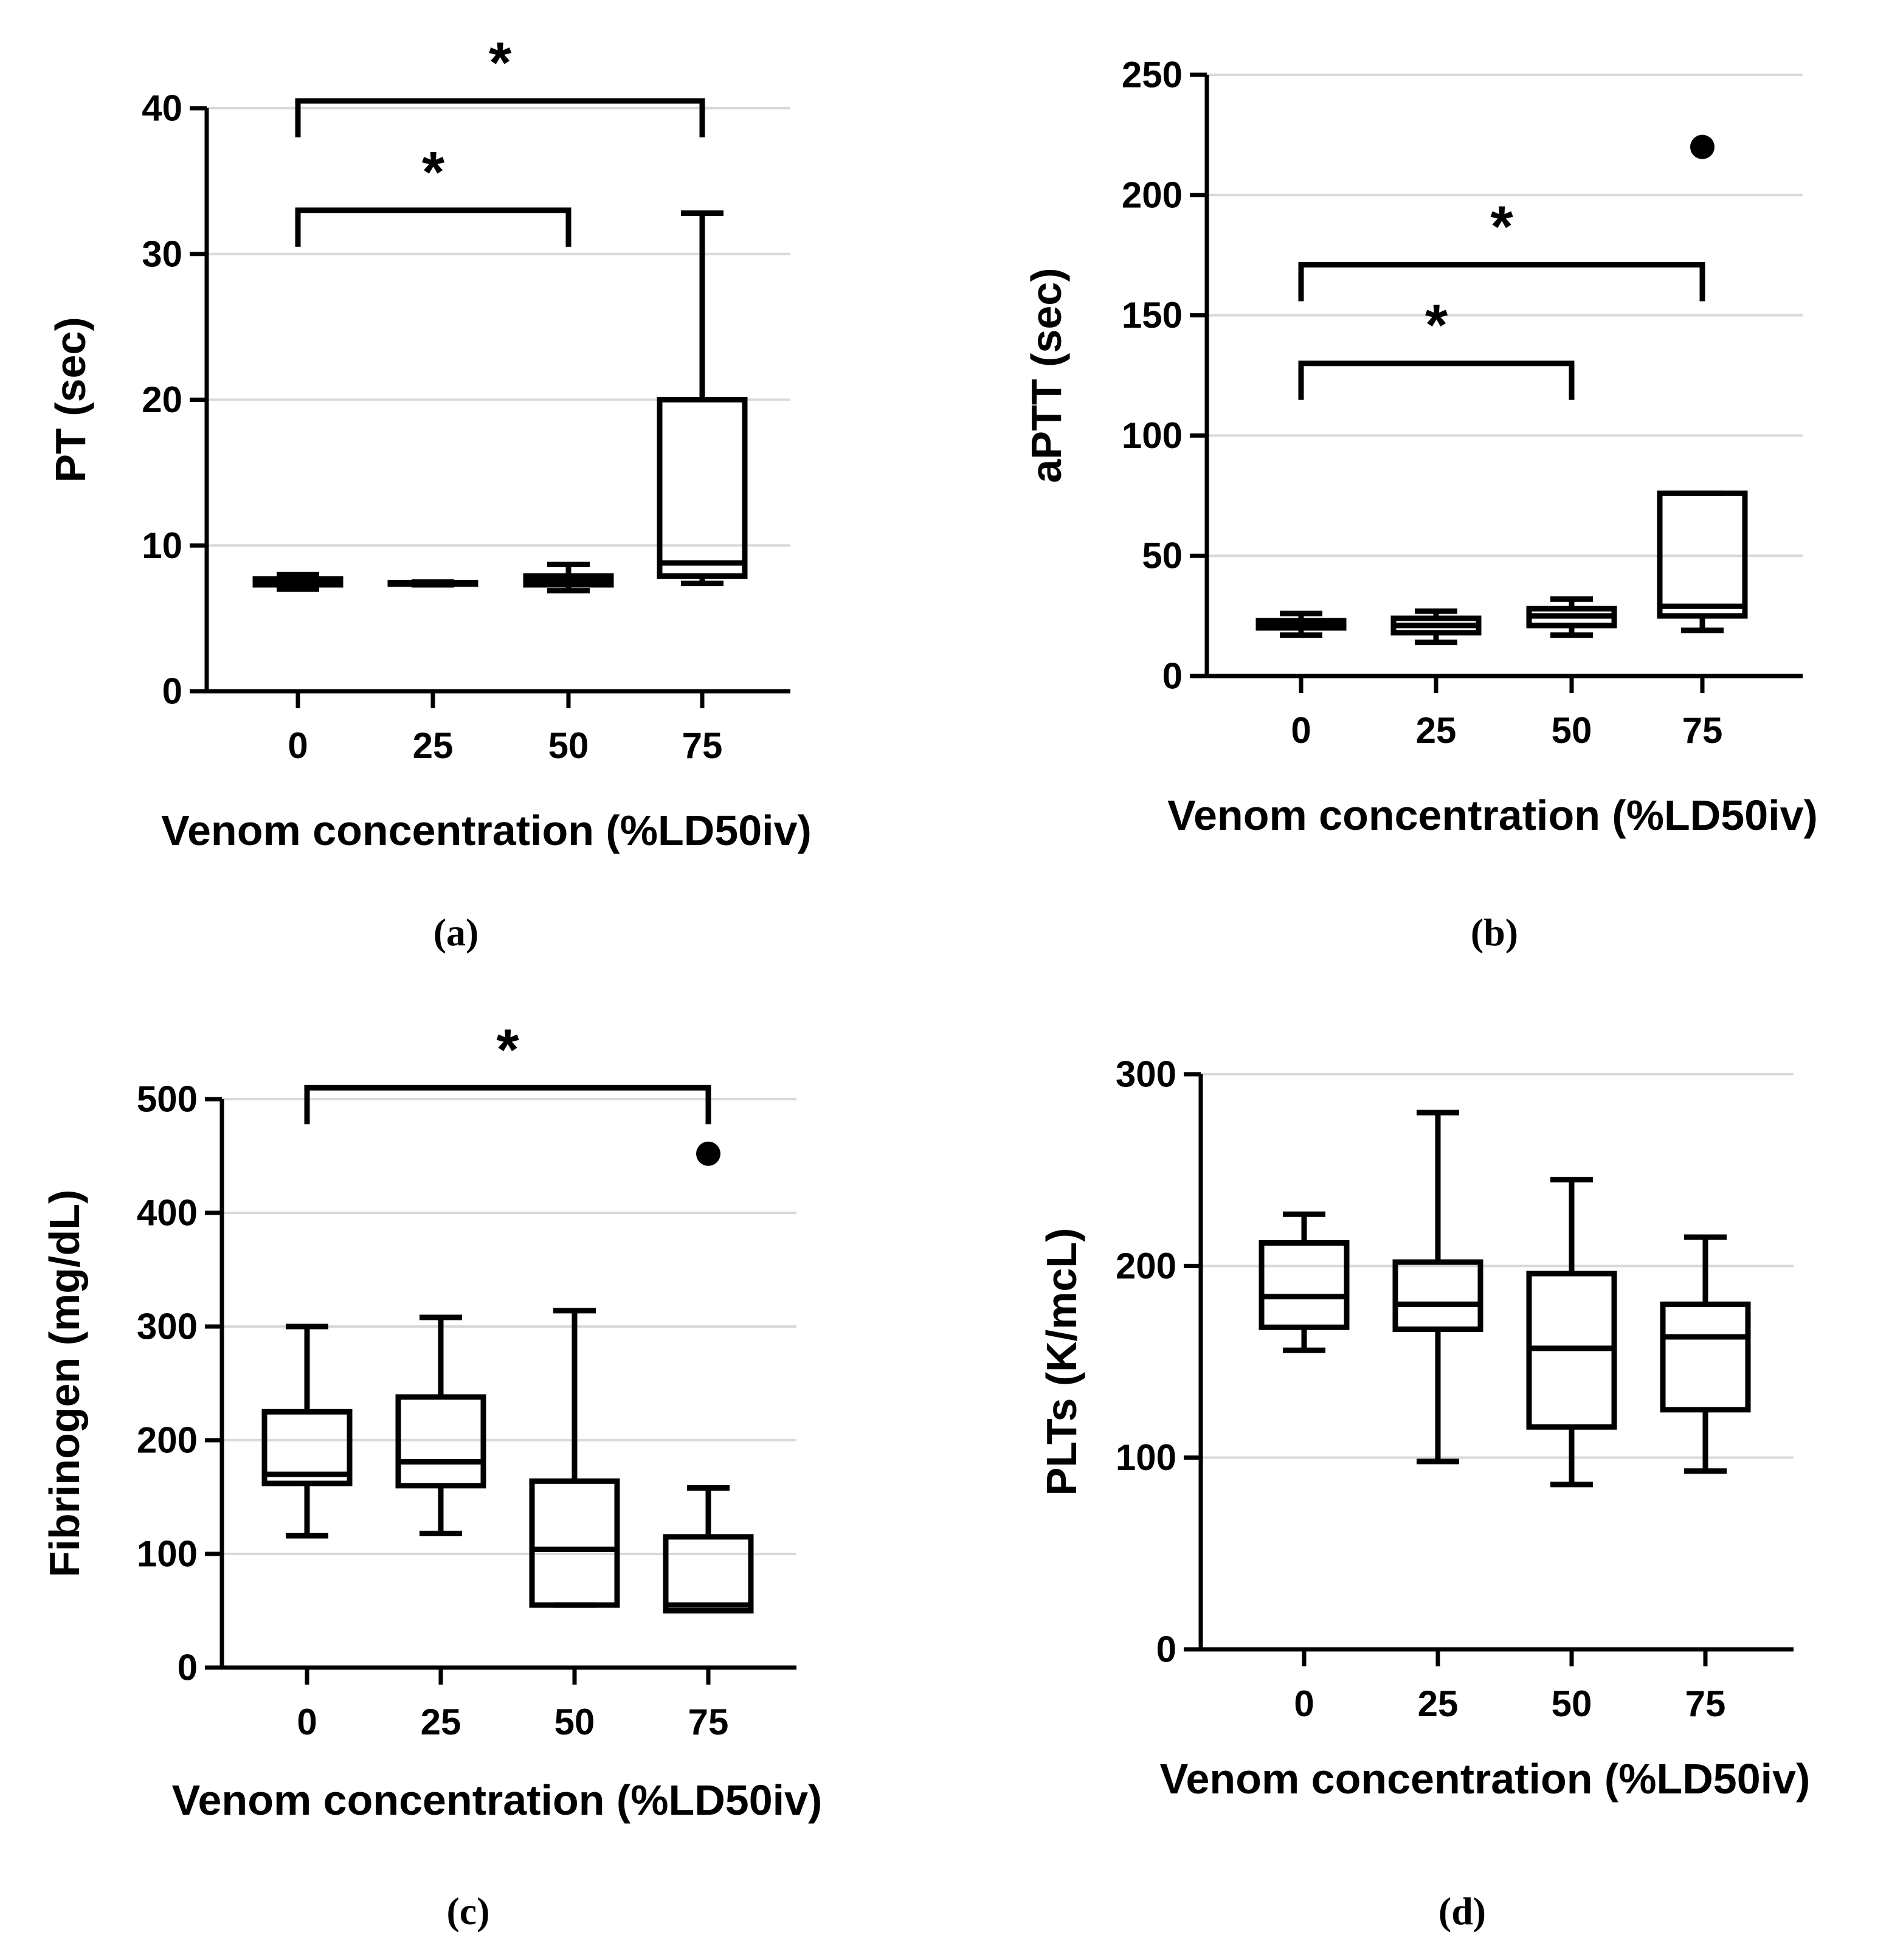 This screenshot has height=1960, width=1889. What do you see at coordinates (64, 1384) in the screenshot?
I see `y-axis-title: Fibrinogen (mg/dL)` at bounding box center [64, 1384].